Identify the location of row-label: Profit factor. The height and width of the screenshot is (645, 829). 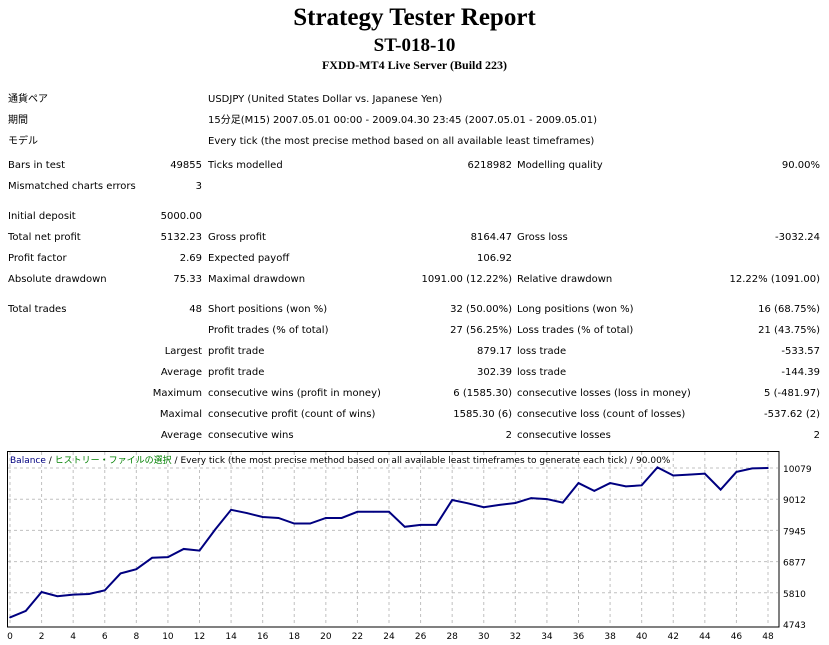
(37, 258).